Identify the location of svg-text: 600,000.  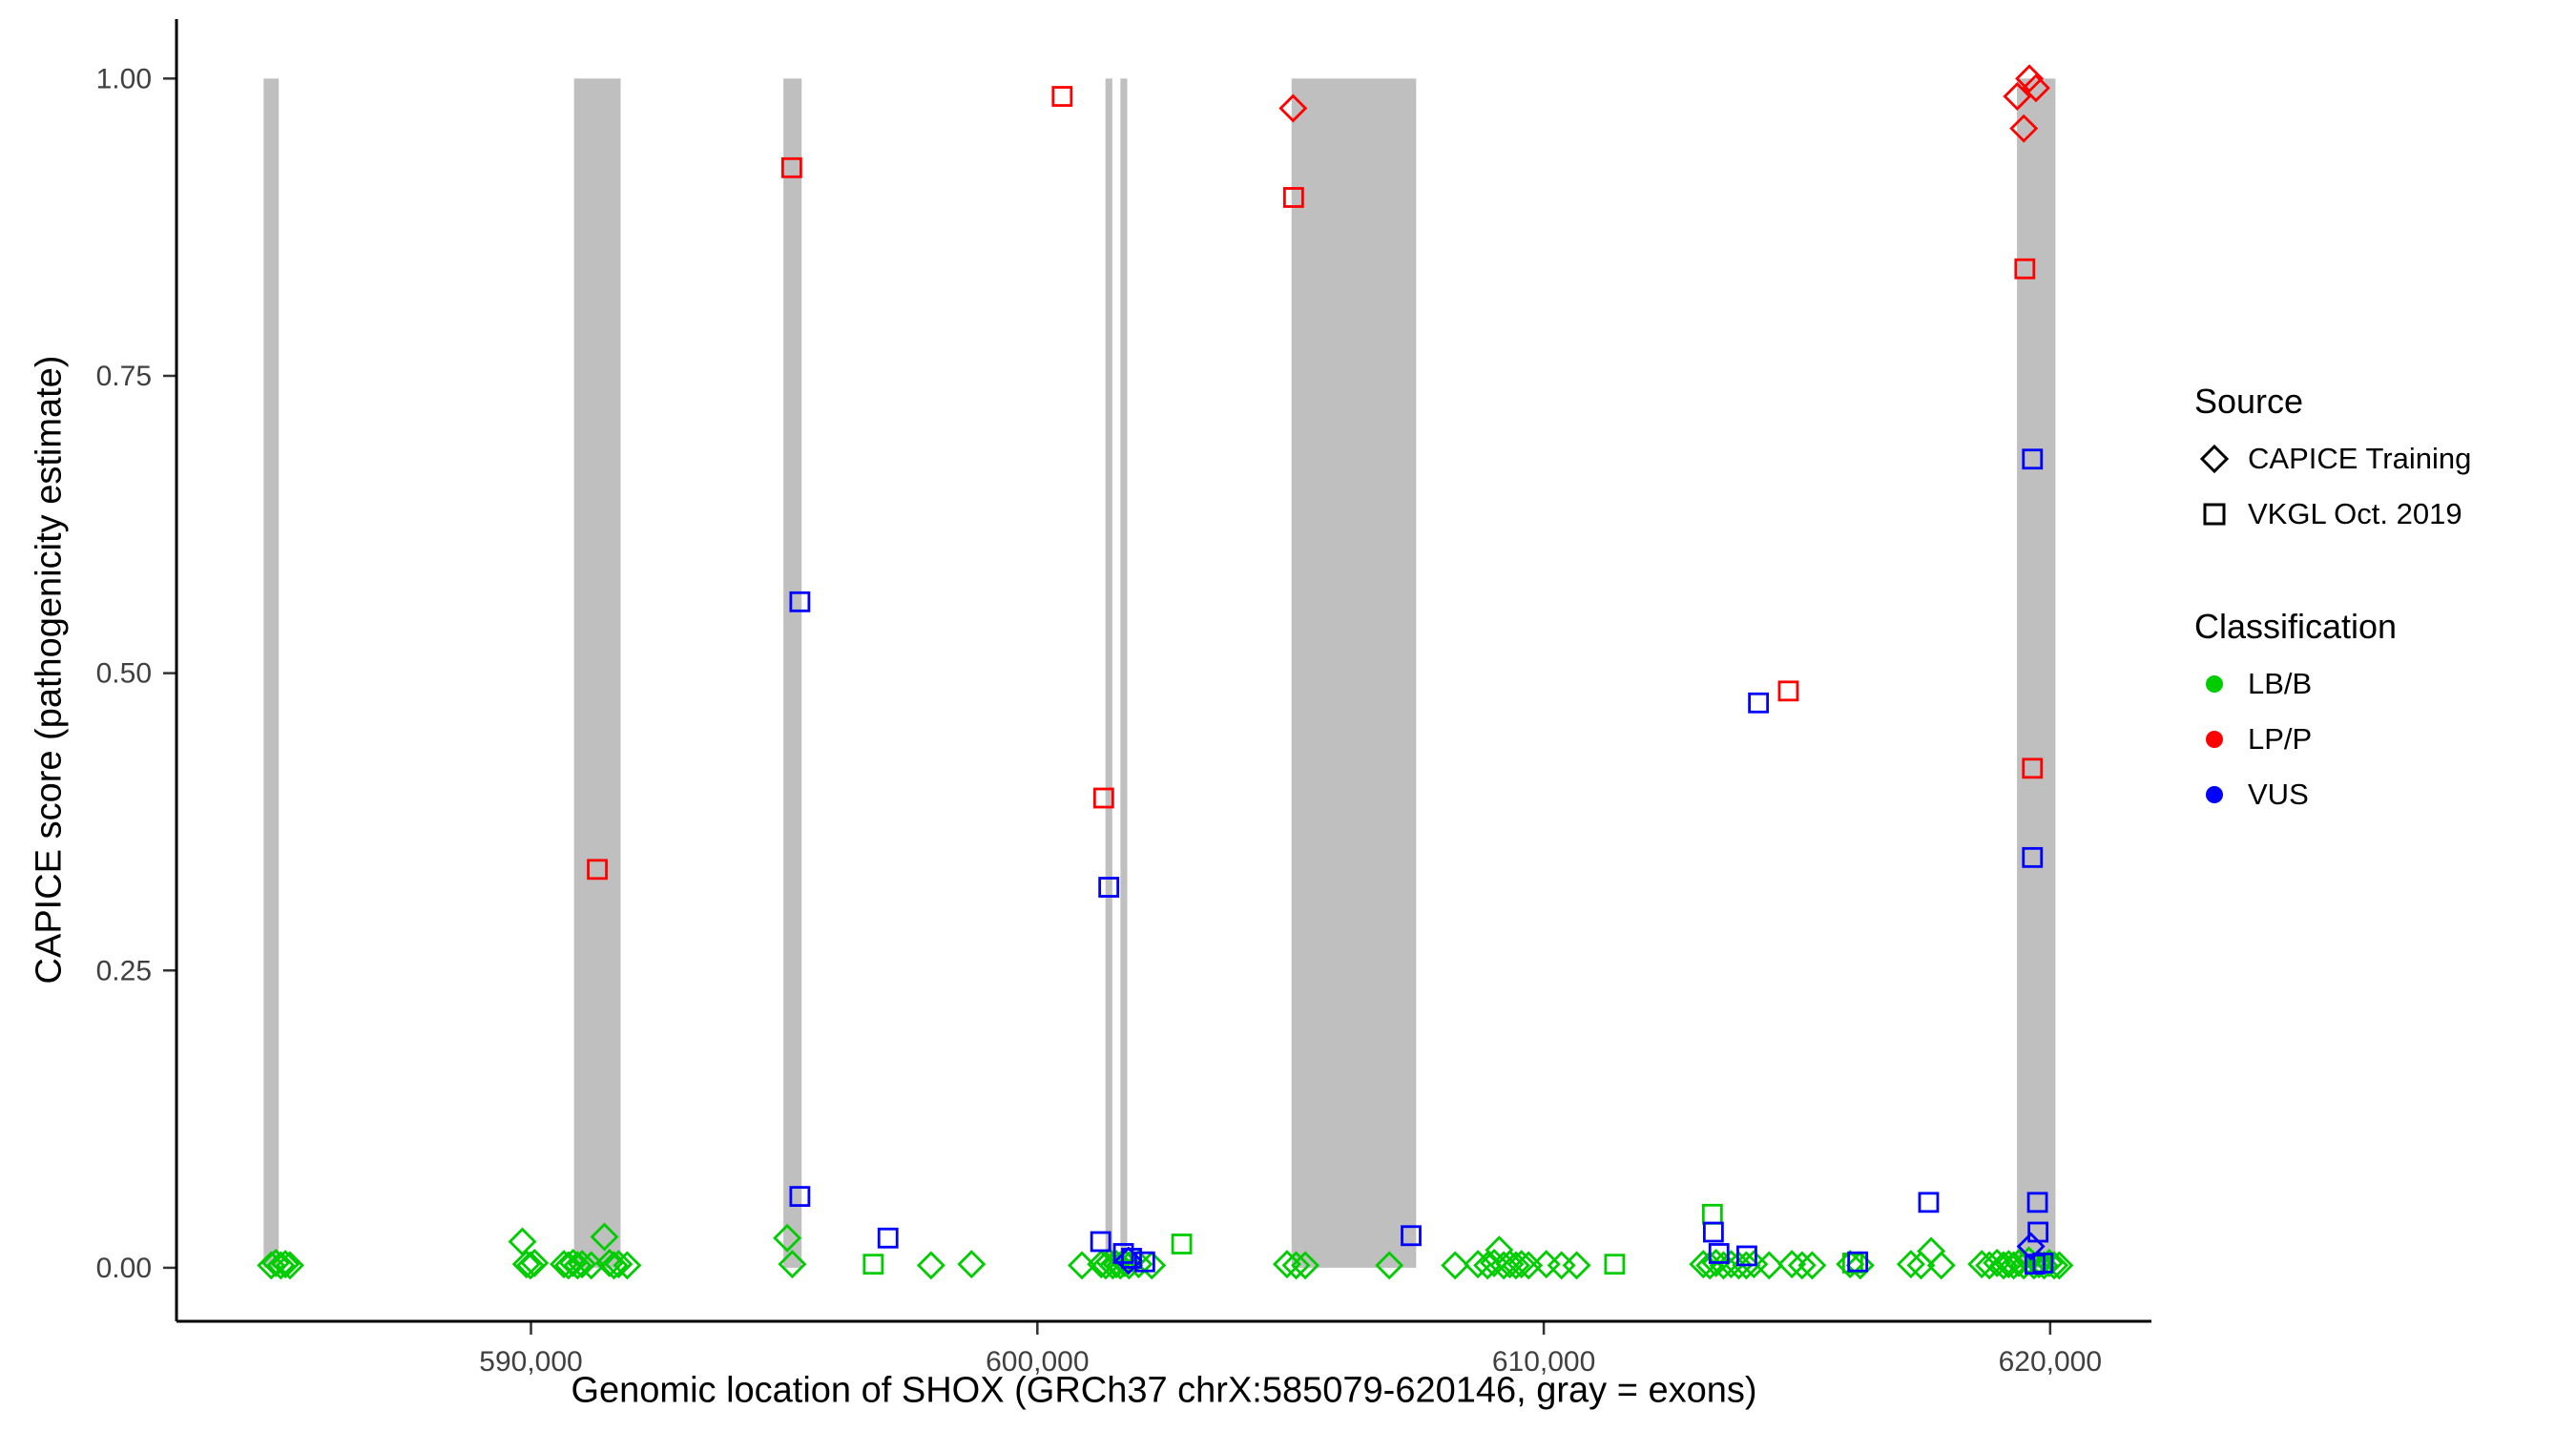
(1037, 1362).